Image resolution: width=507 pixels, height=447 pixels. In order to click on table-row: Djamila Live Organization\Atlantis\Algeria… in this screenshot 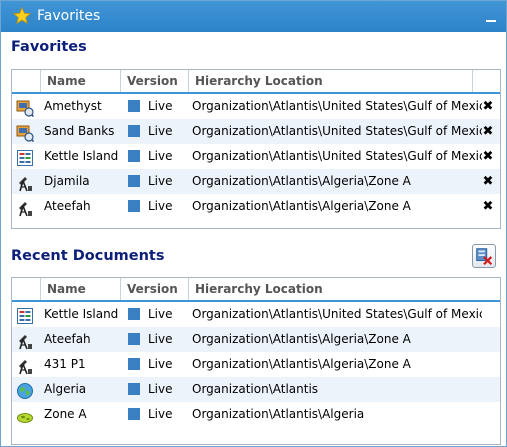, I will do `click(256, 181)`.